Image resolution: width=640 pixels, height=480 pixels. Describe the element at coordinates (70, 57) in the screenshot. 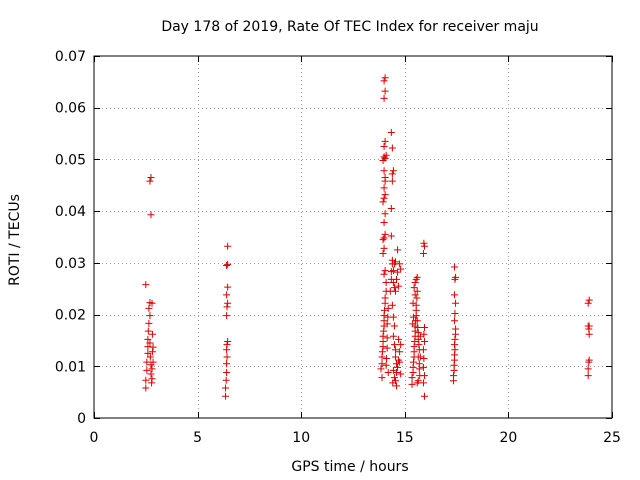

I see `y-tick-label: 0.07` at that location.